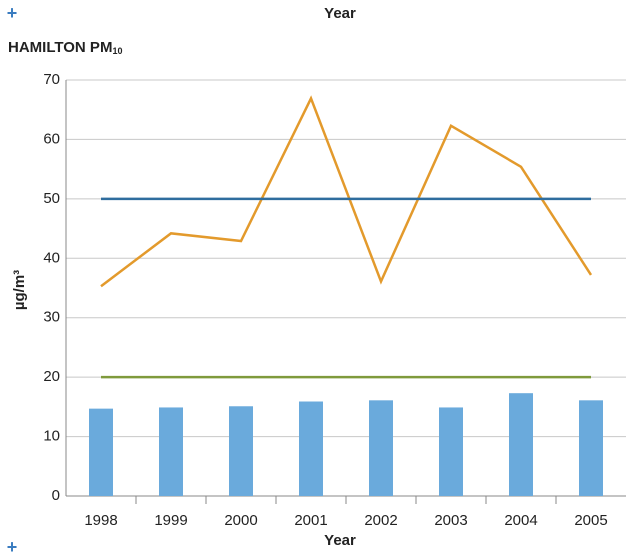  I want to click on header: Year, so click(340, 13).